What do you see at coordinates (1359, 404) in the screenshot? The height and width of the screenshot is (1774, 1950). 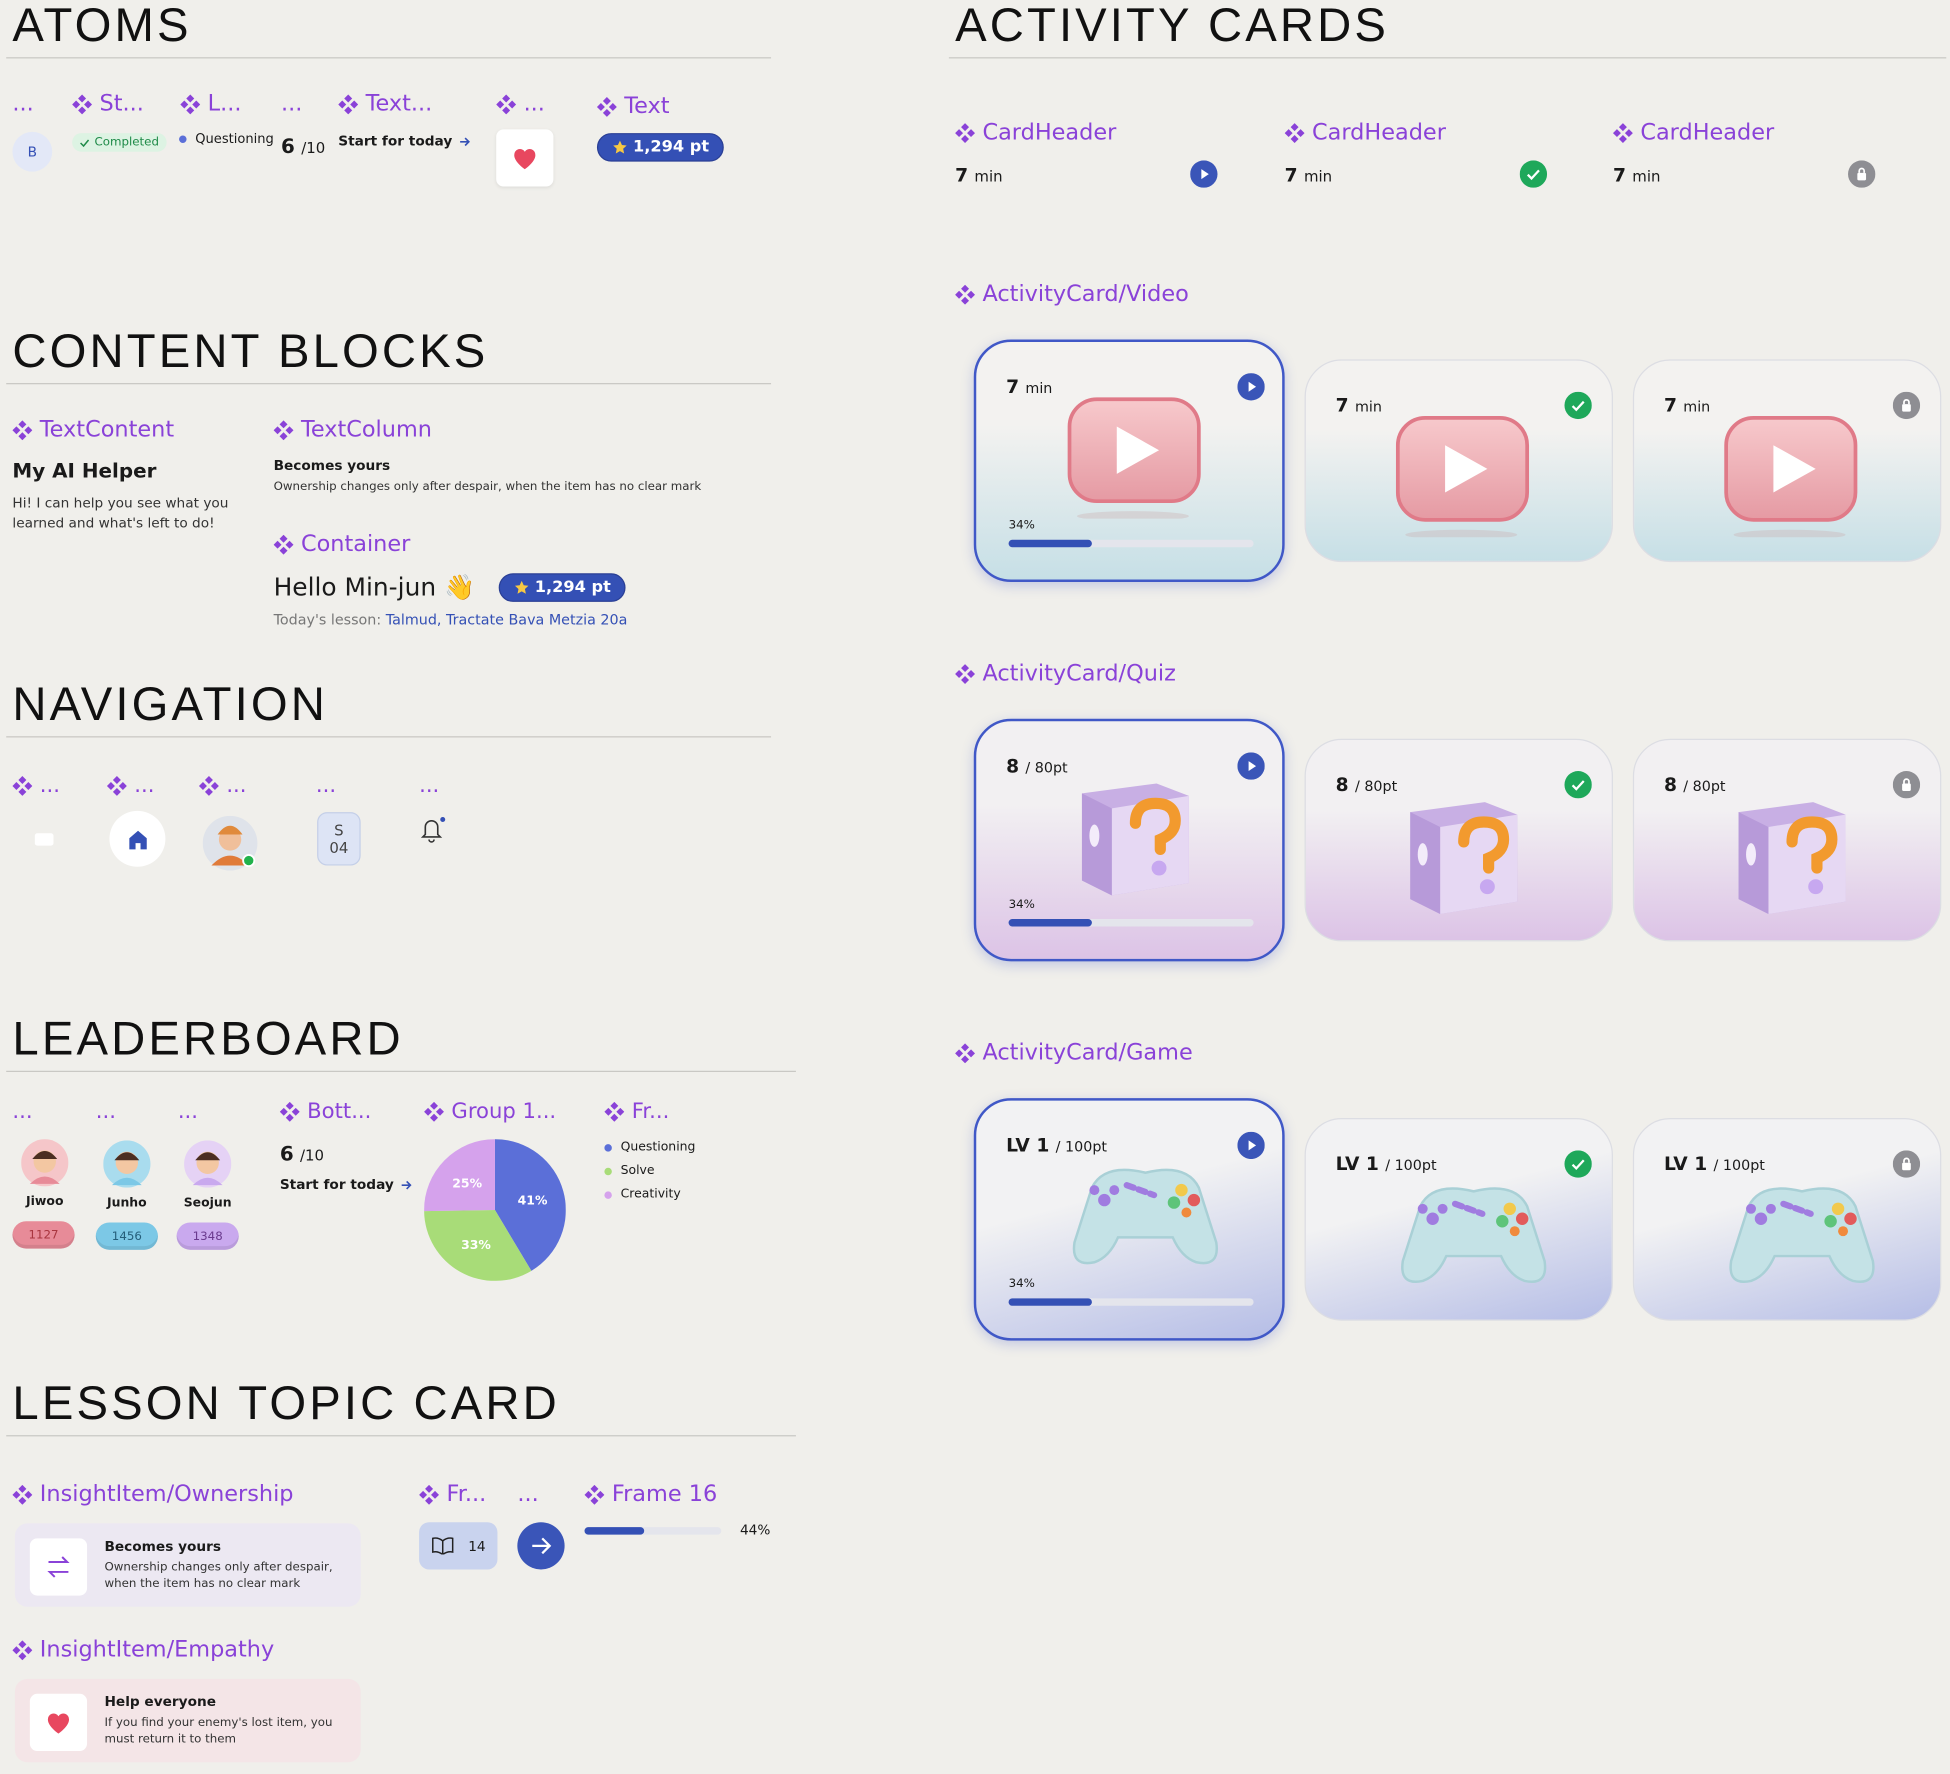 I see `card-value: 7 min` at bounding box center [1359, 404].